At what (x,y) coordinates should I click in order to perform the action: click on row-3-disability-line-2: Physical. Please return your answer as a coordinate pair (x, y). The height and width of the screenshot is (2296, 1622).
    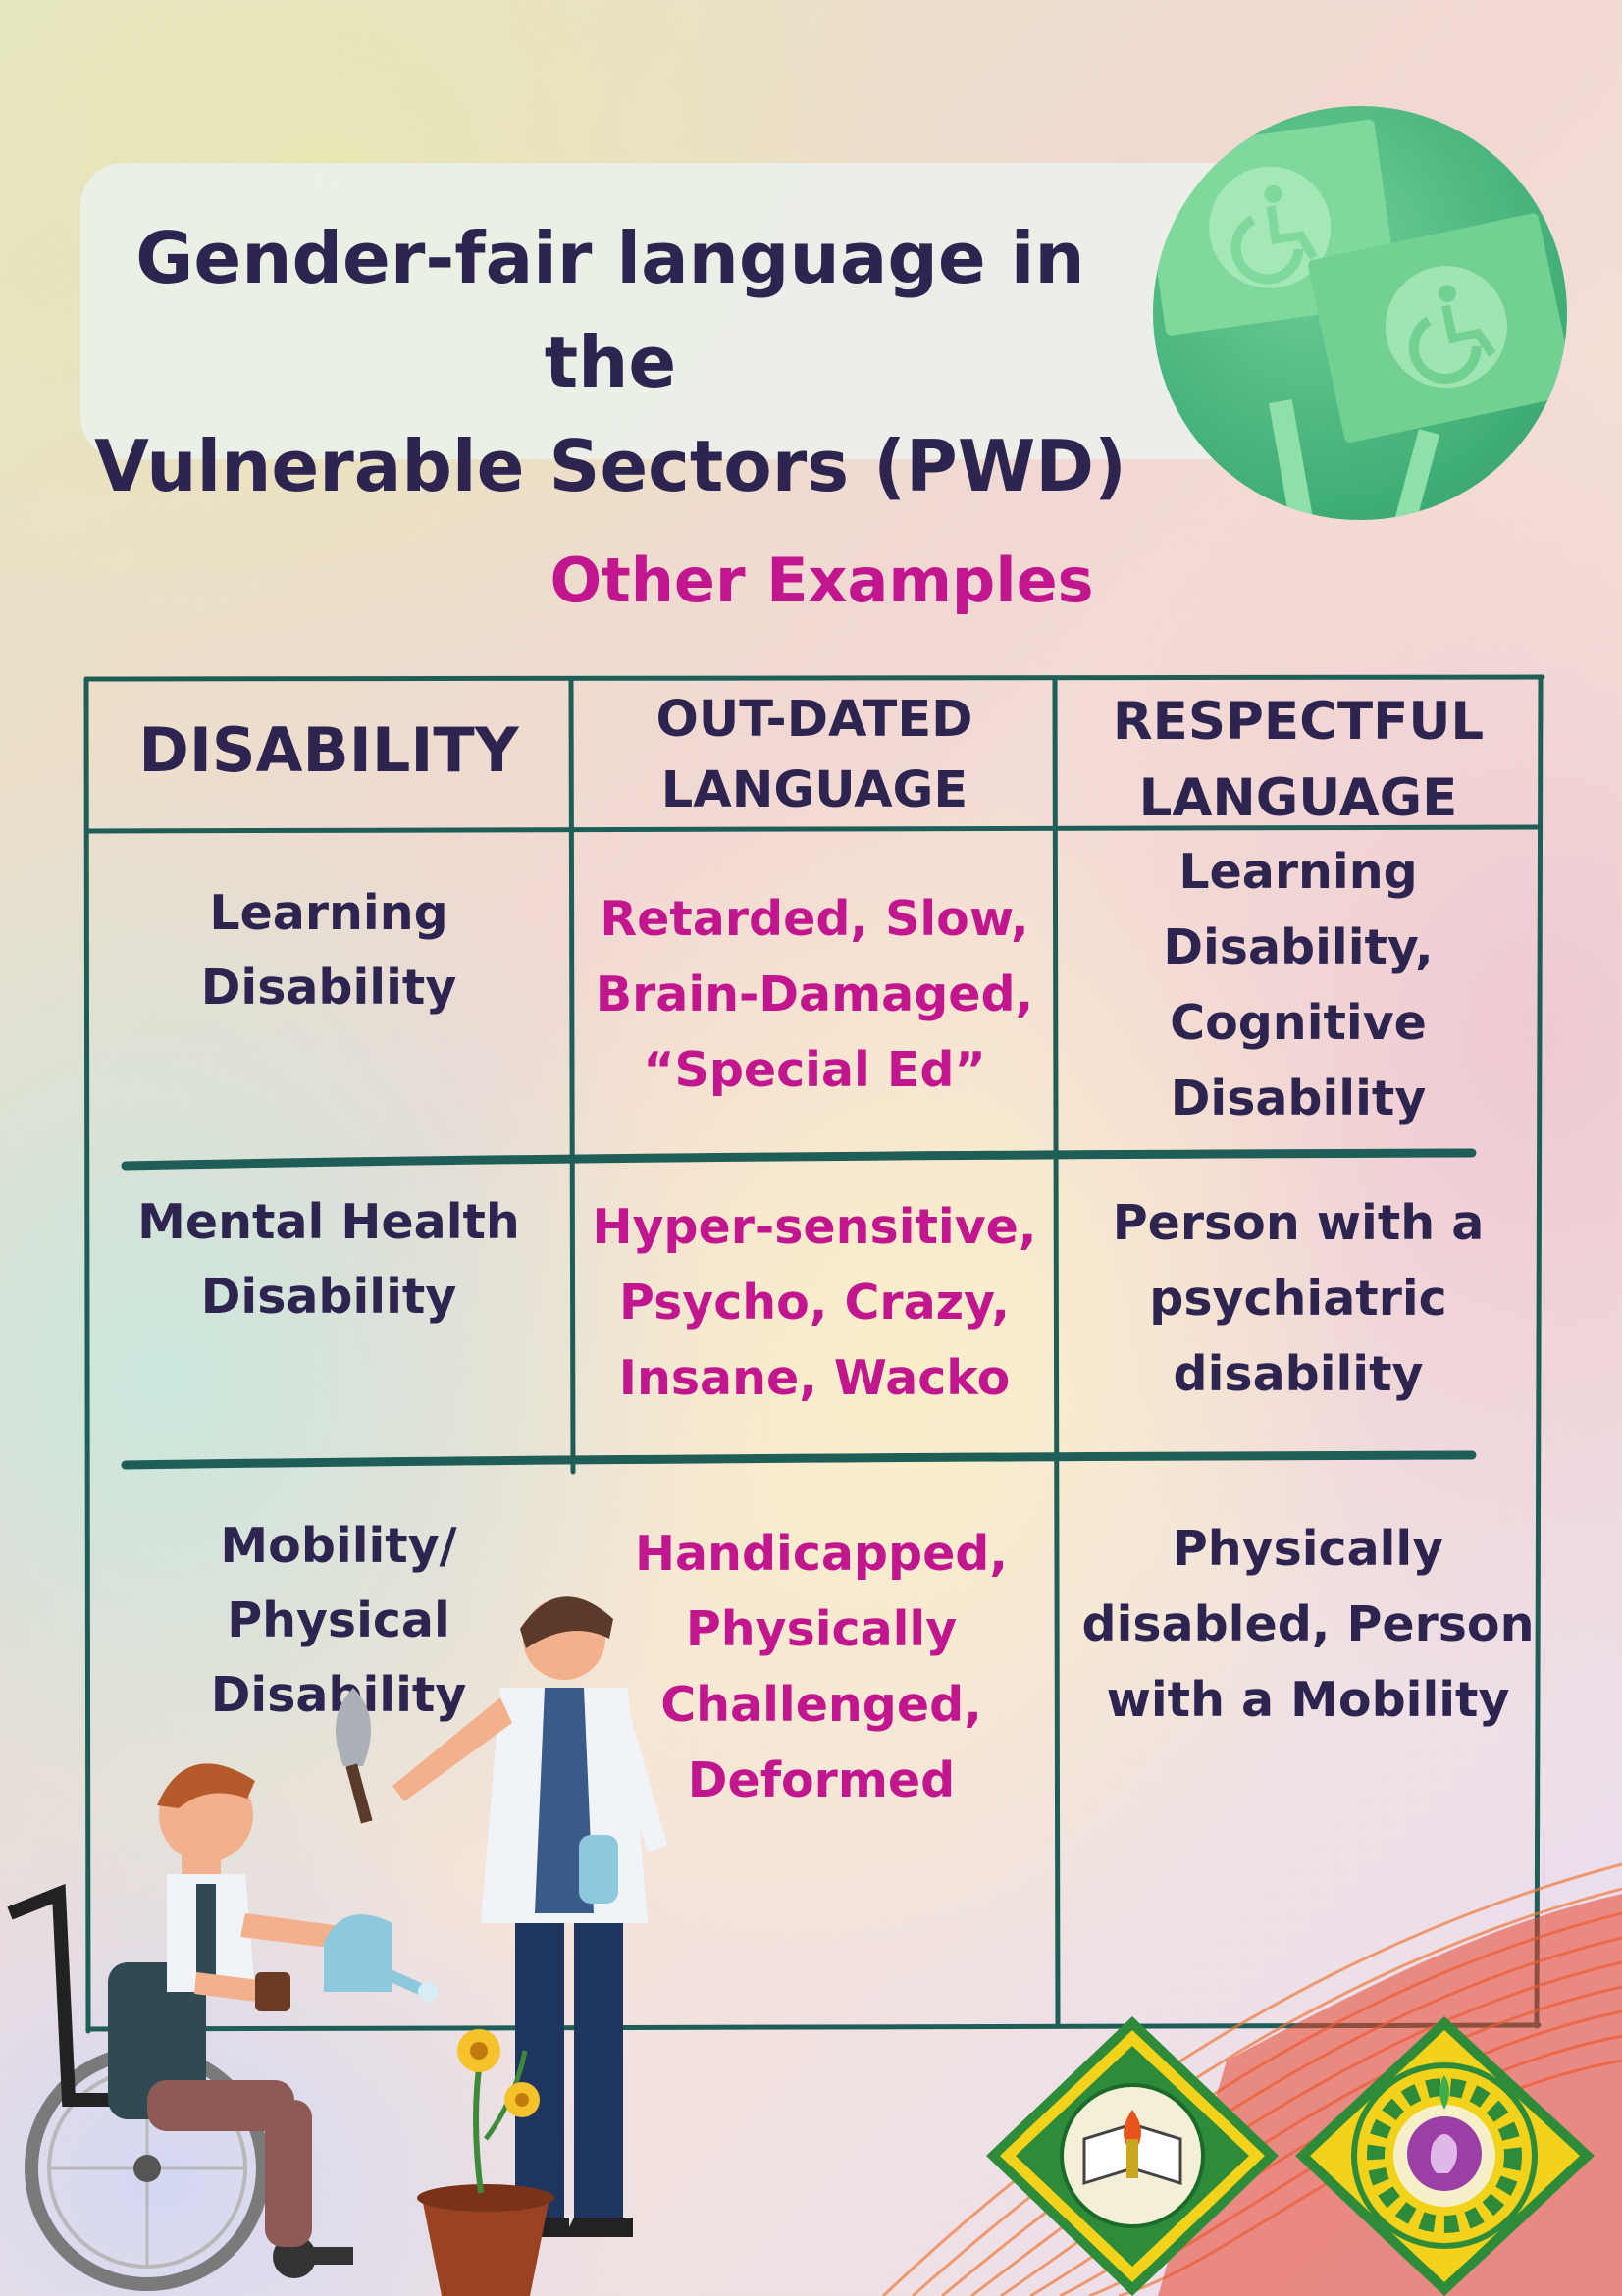
    Looking at the image, I should click on (338, 1620).